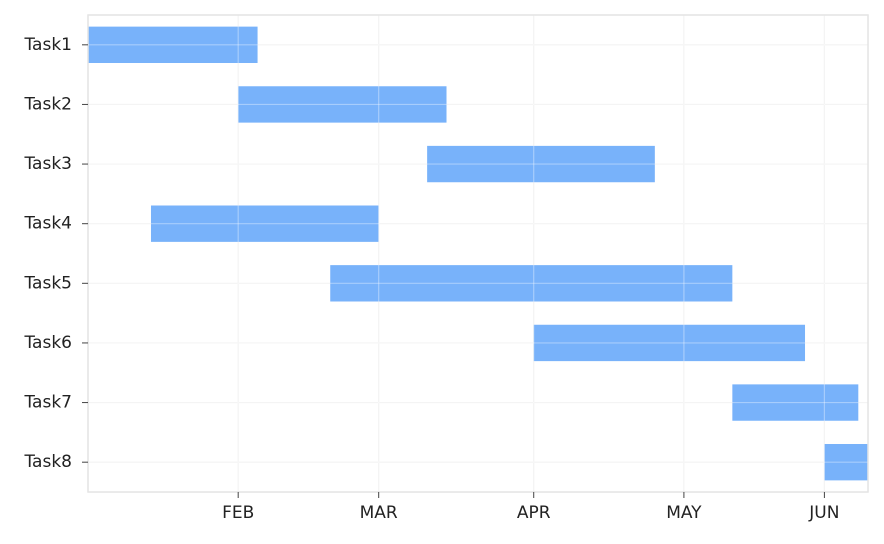 This screenshot has width=884, height=544. What do you see at coordinates (47, 45) in the screenshot?
I see `y-tick-label: Task1` at bounding box center [47, 45].